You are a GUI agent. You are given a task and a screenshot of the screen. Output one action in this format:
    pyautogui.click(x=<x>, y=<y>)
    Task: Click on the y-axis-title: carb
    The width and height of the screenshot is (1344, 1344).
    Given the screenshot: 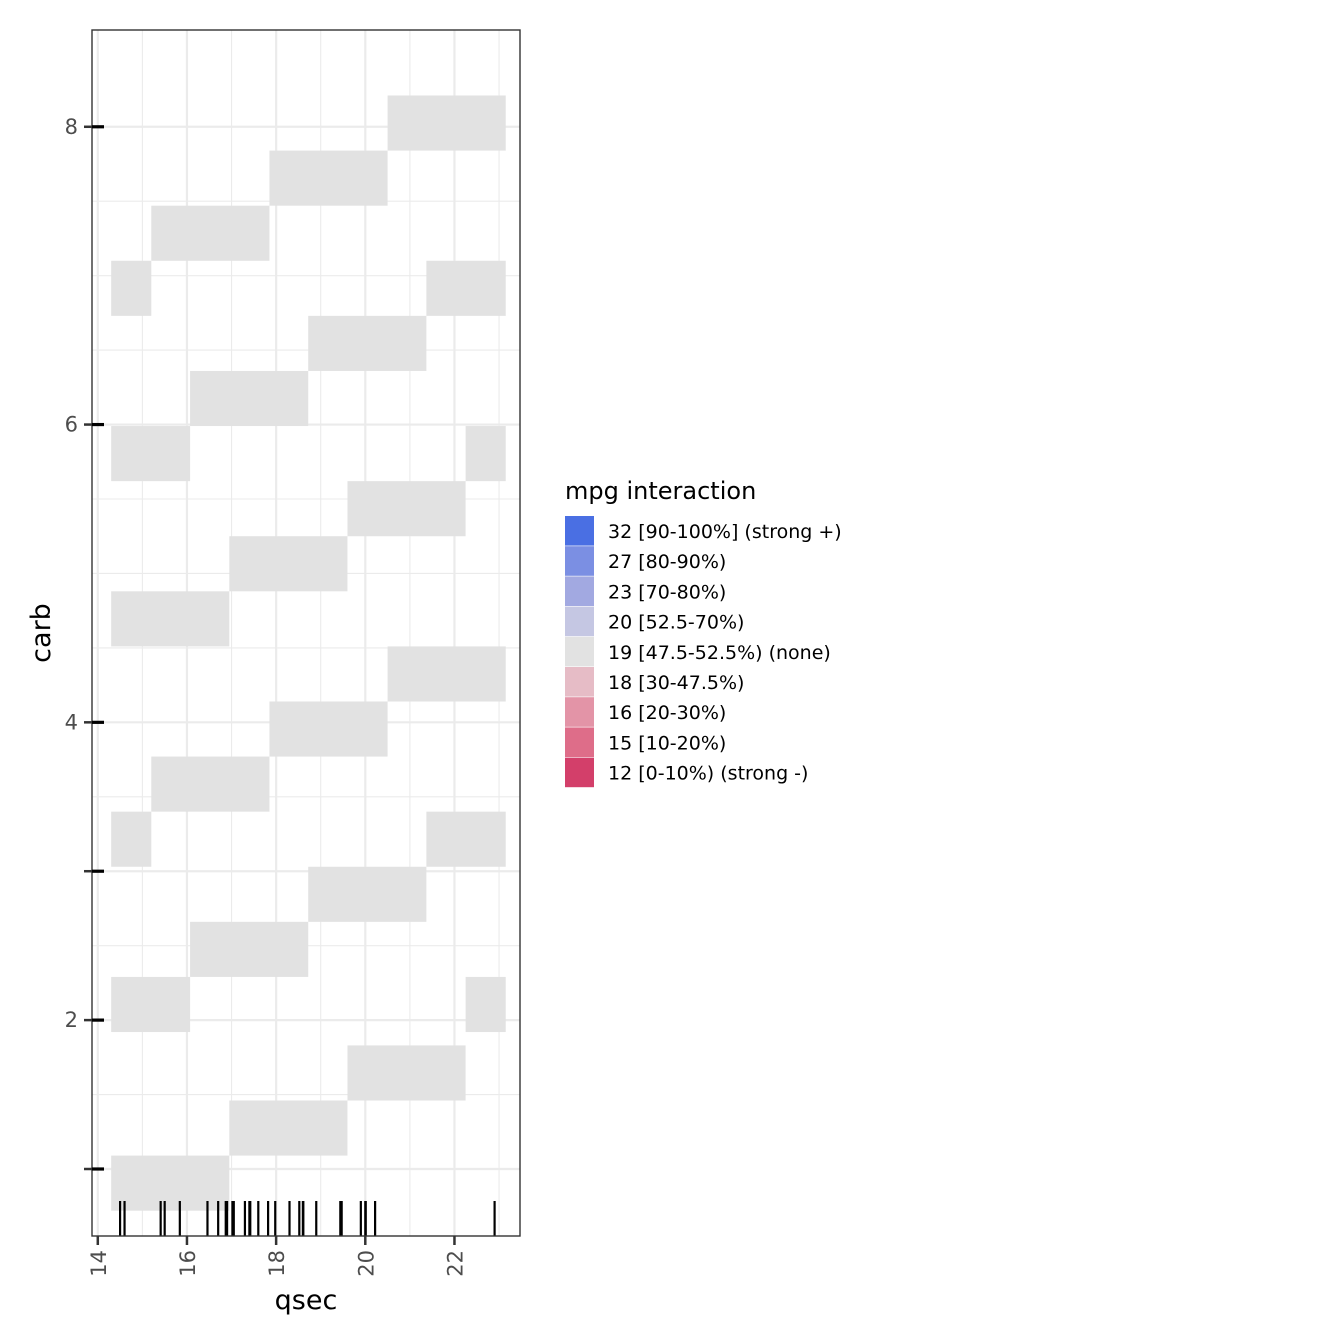 What is the action you would take?
    pyautogui.click(x=41, y=633)
    